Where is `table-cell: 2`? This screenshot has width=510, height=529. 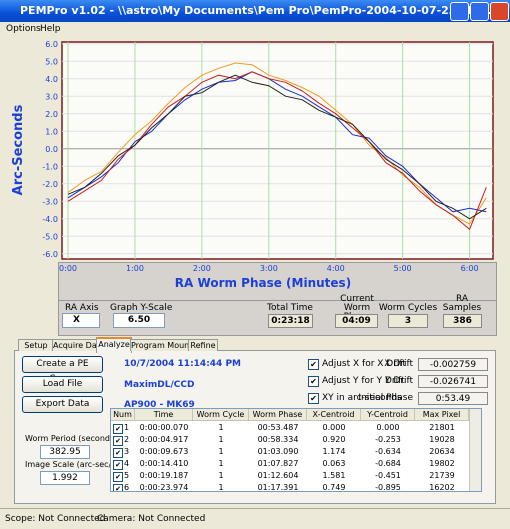 table-cell: 2 is located at coordinates (127, 439).